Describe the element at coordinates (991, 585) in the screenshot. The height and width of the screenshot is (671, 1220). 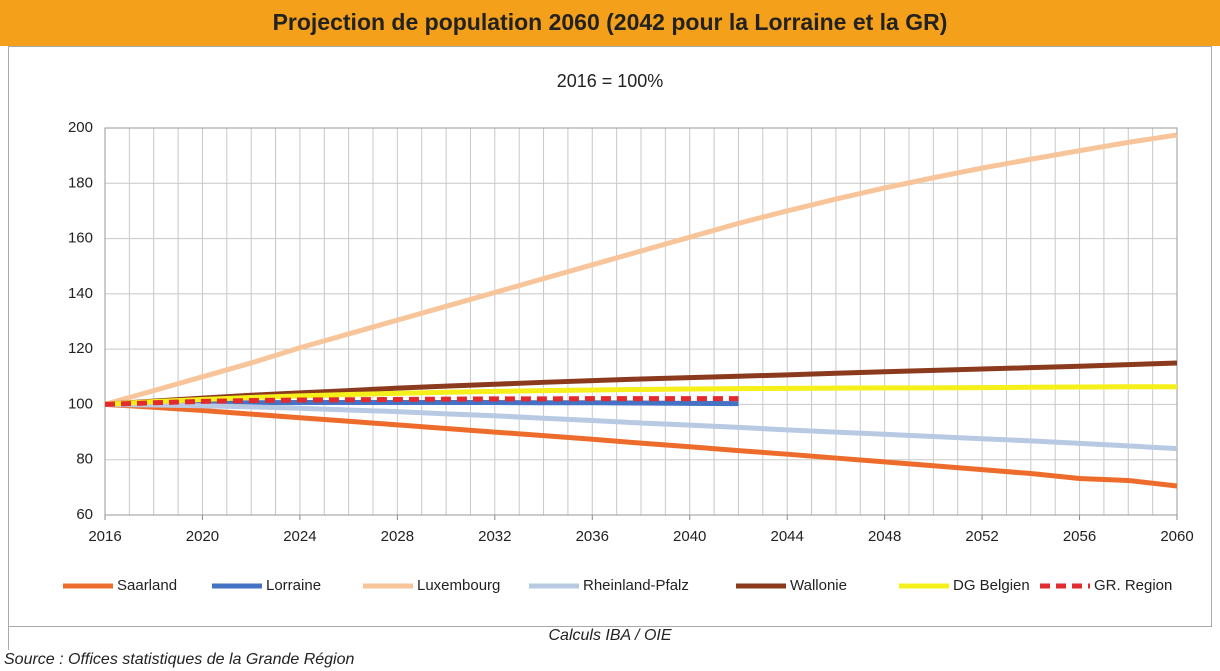
I see `legend-label: DG Belgien` at that location.